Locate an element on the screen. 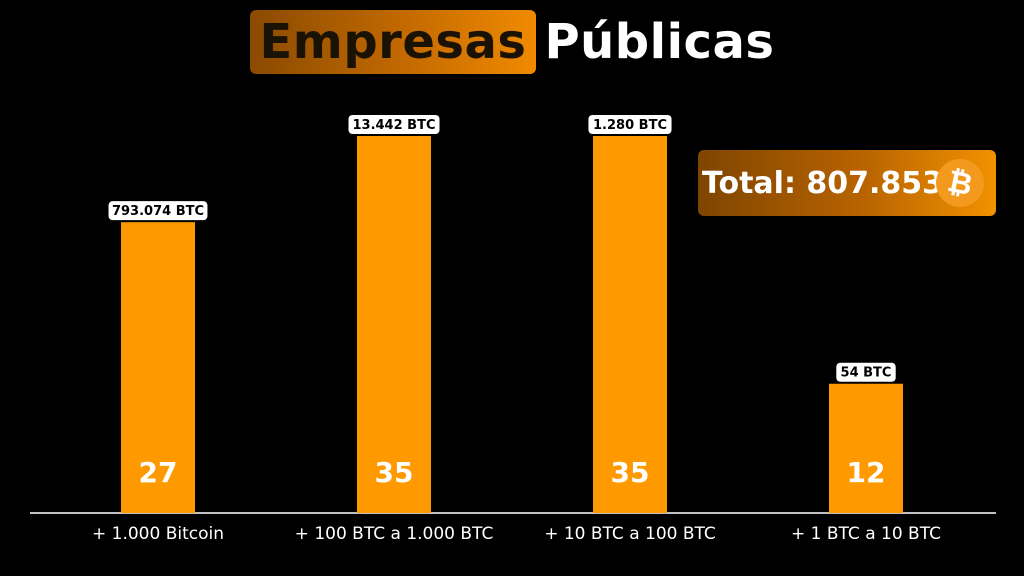 The width and height of the screenshot is (1024, 576). total-text: Total: 807.853 is located at coordinates (823, 183).